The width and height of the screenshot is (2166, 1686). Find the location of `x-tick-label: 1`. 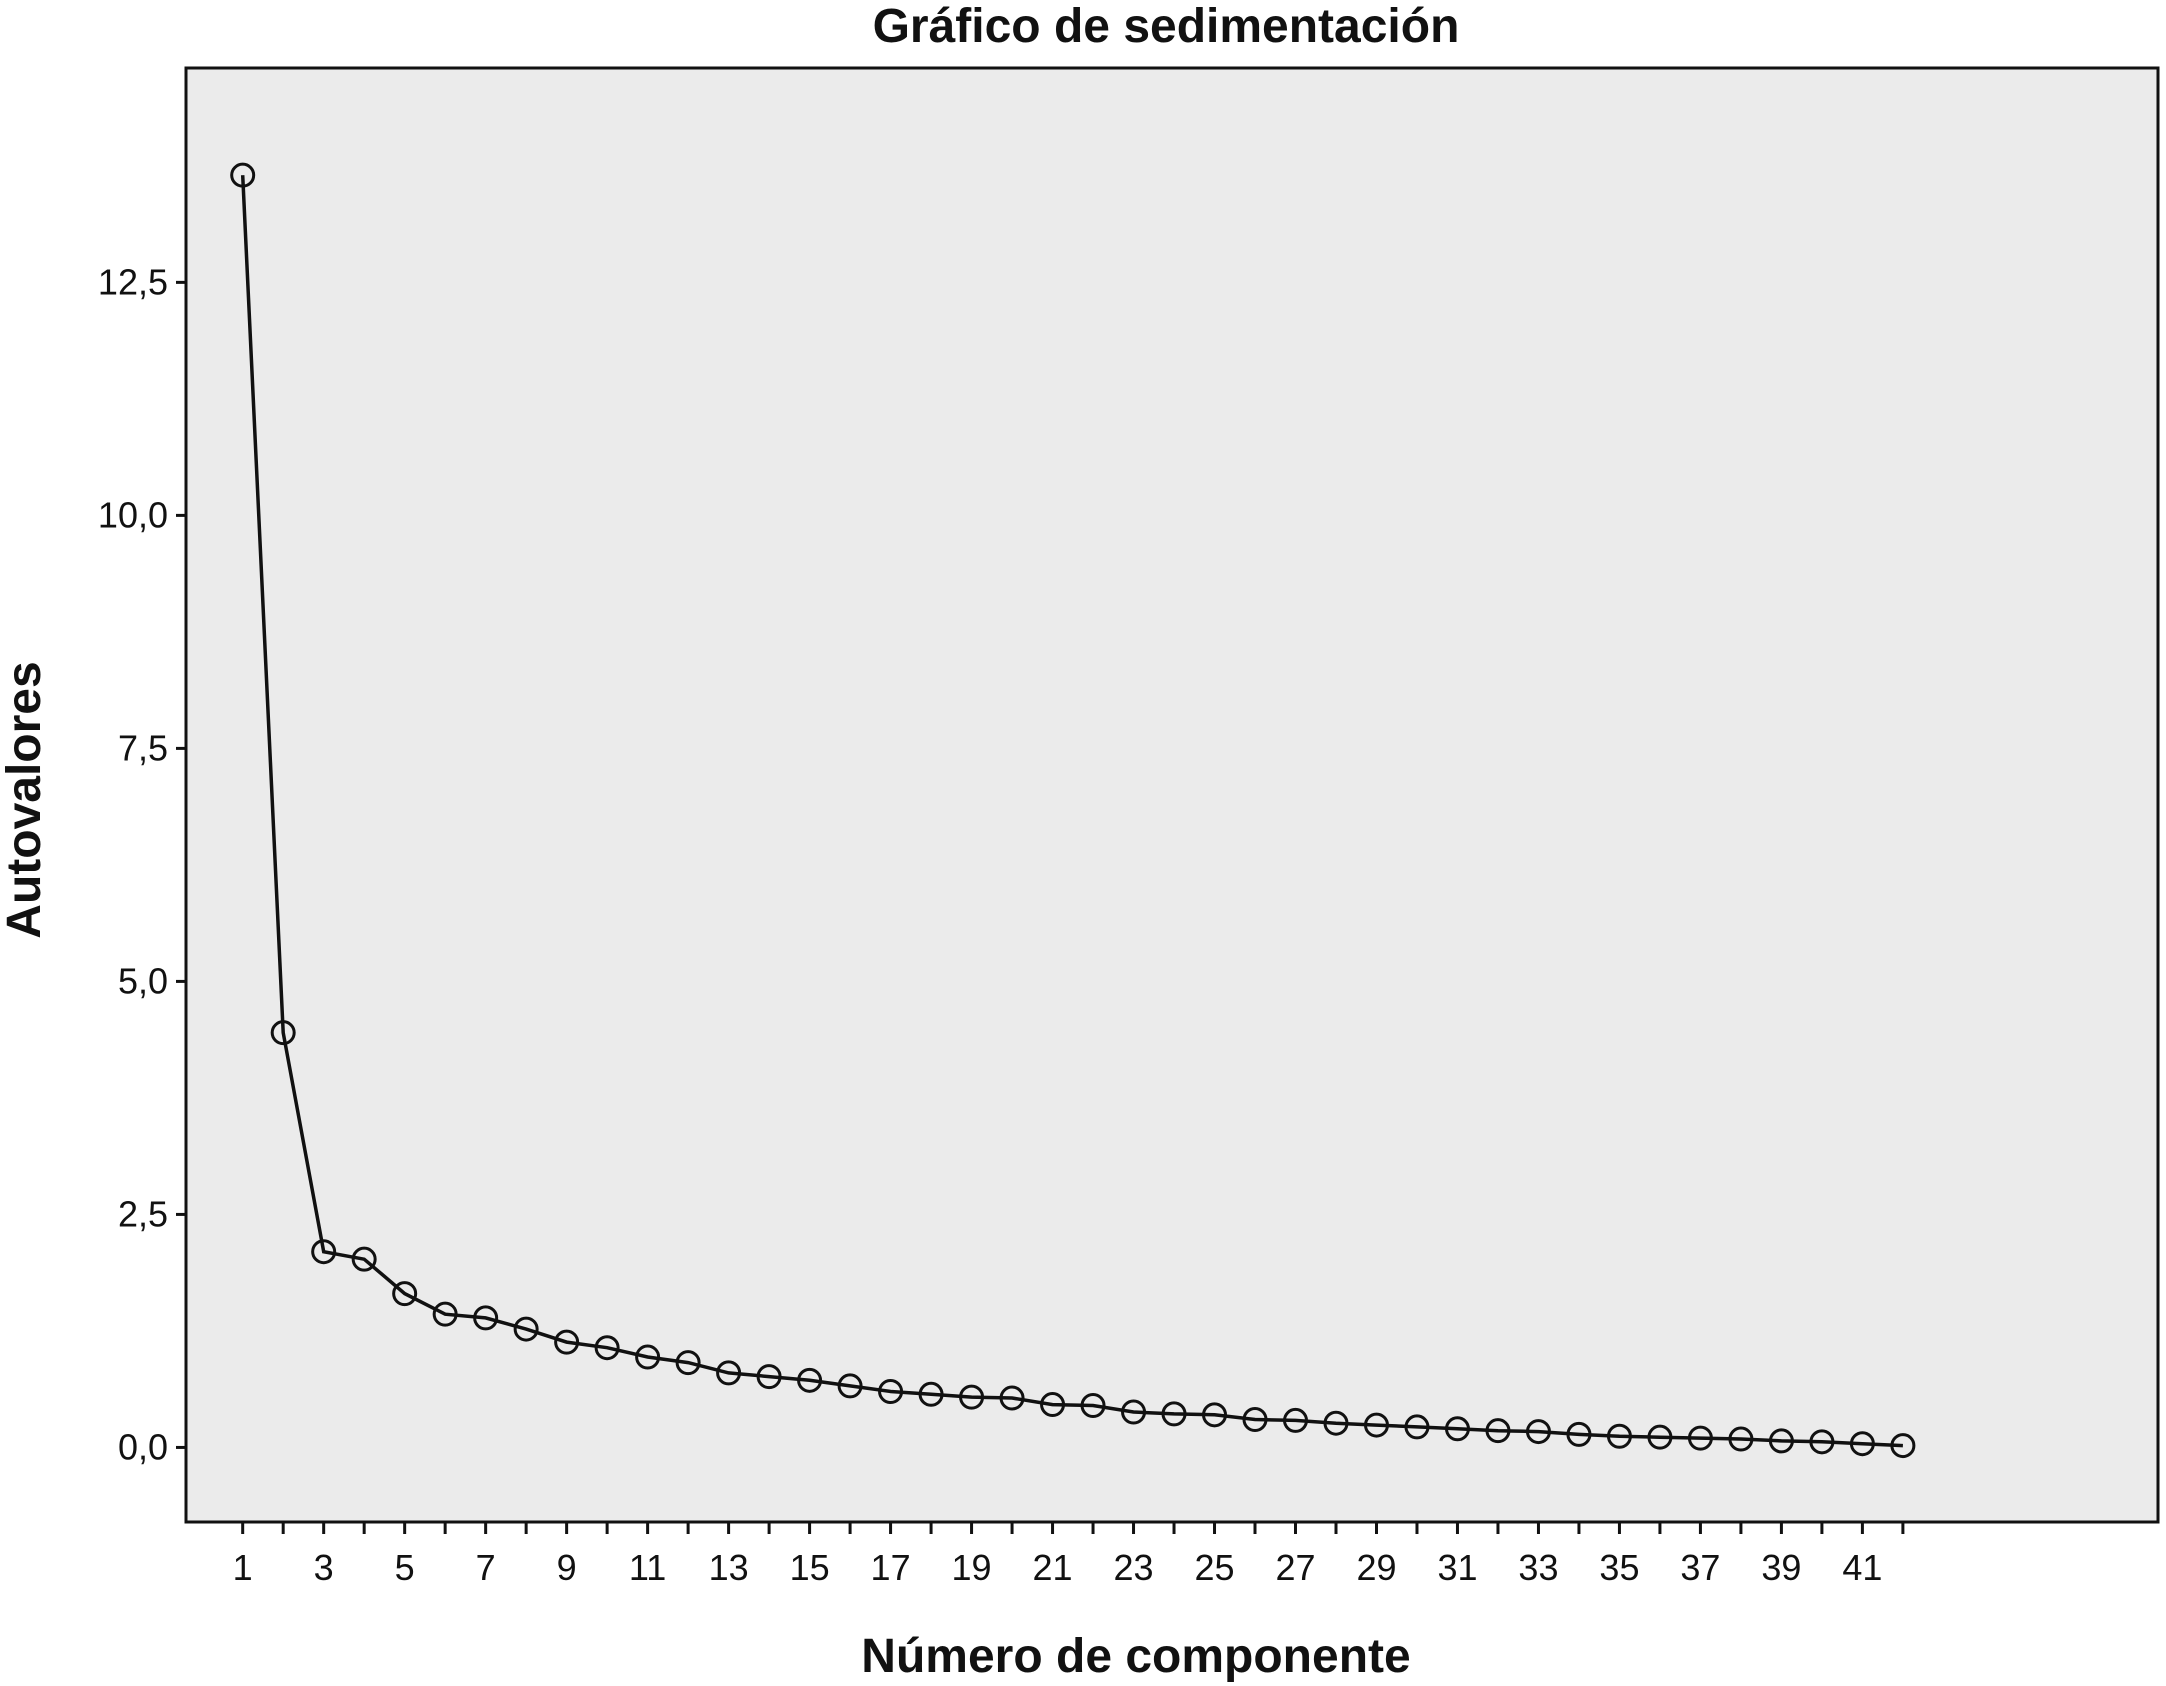

x-tick-label: 1 is located at coordinates (243, 1567).